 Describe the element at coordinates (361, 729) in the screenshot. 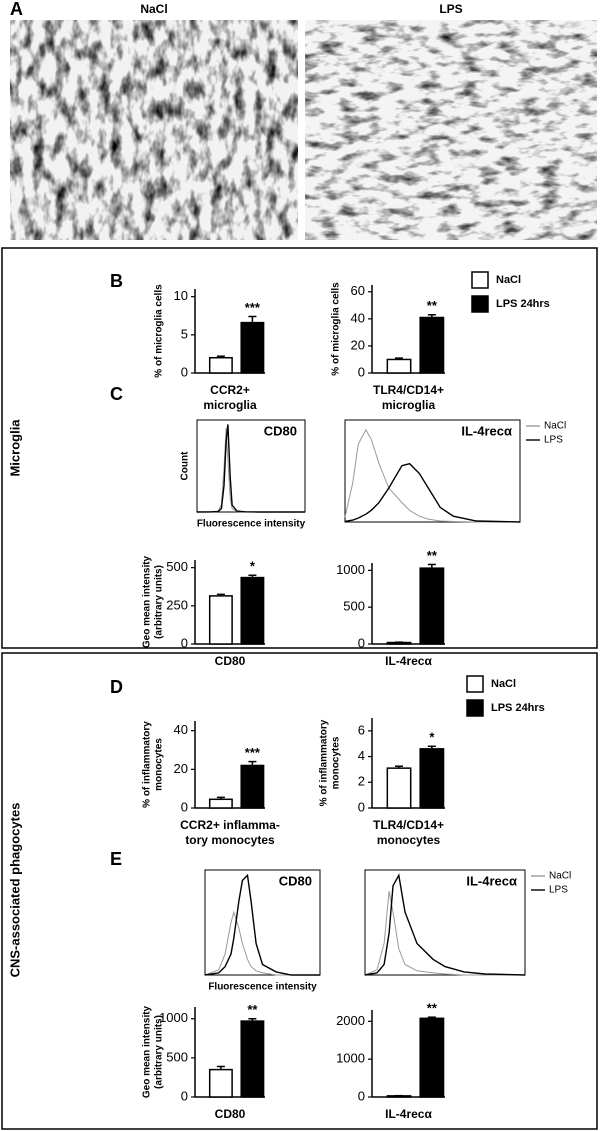

I see `y-tick-label: 6` at that location.